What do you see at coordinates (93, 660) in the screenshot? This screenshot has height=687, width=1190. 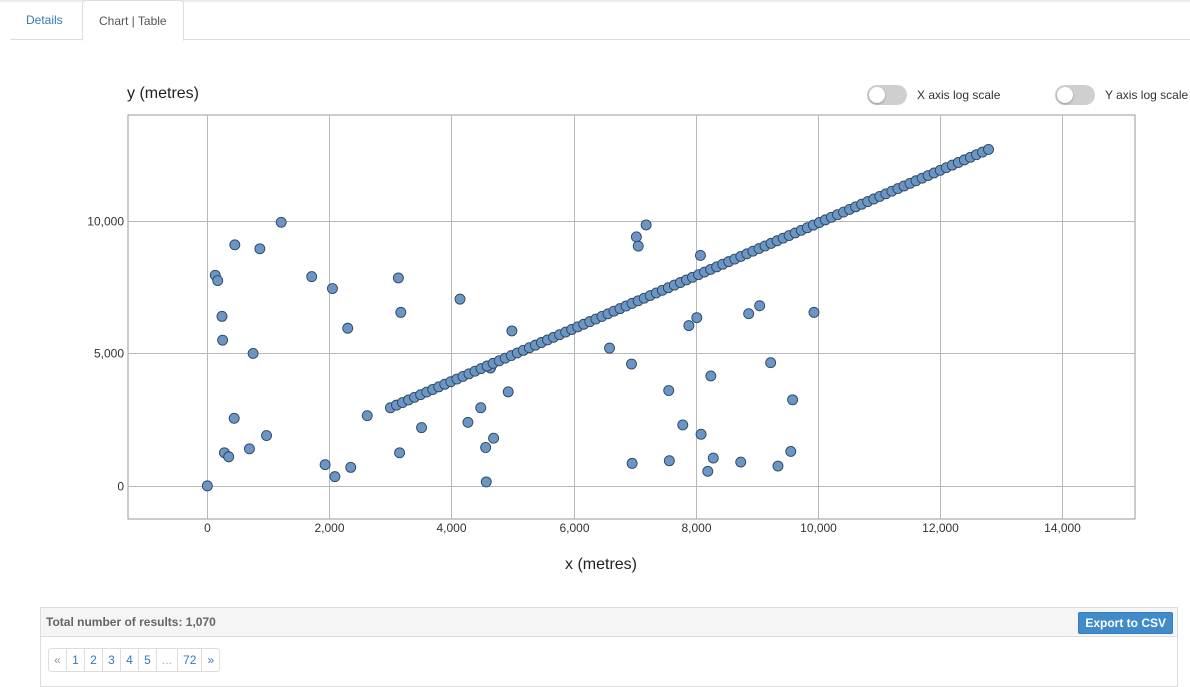 I see `page-2: 2` at bounding box center [93, 660].